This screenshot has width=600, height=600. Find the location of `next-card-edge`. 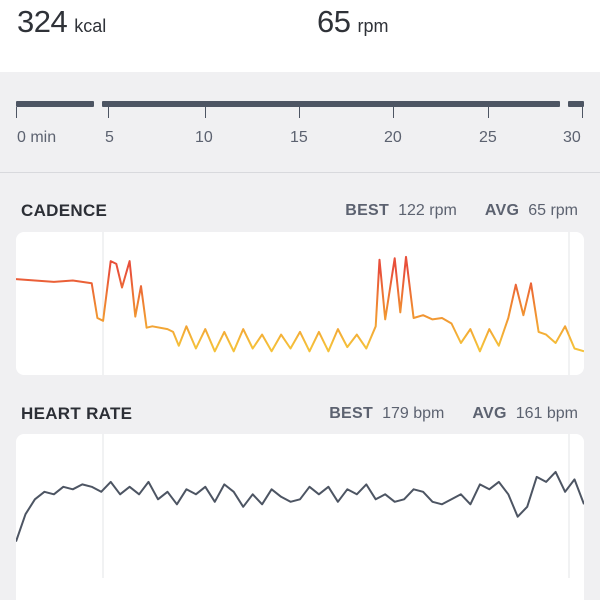

next-card-edge is located at coordinates (300, 589).